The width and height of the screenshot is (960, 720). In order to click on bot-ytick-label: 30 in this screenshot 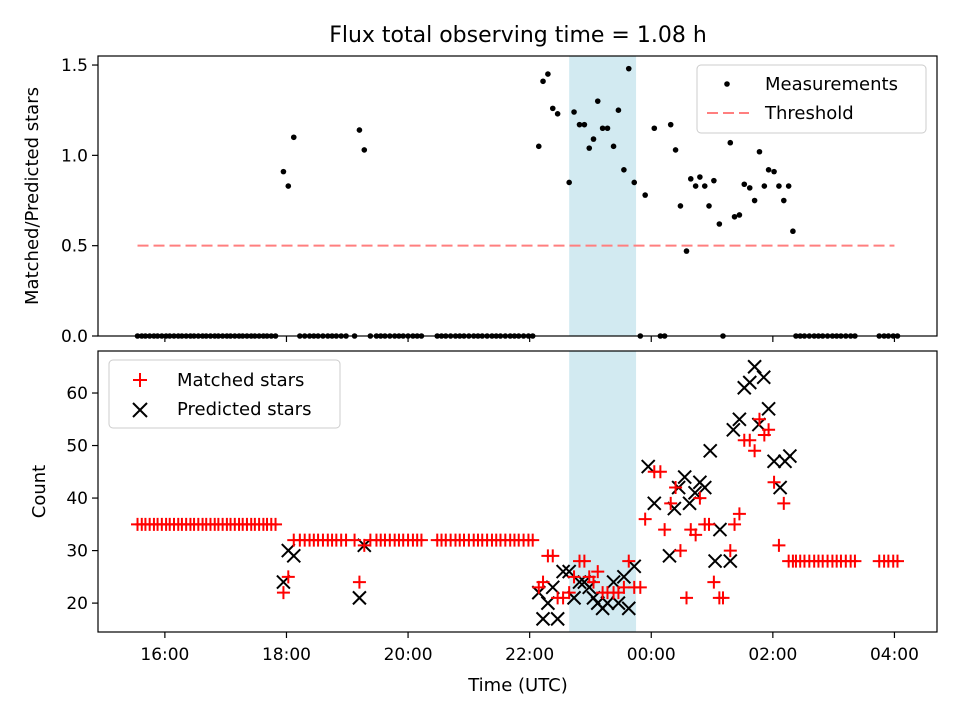, I will do `click(77, 552)`.